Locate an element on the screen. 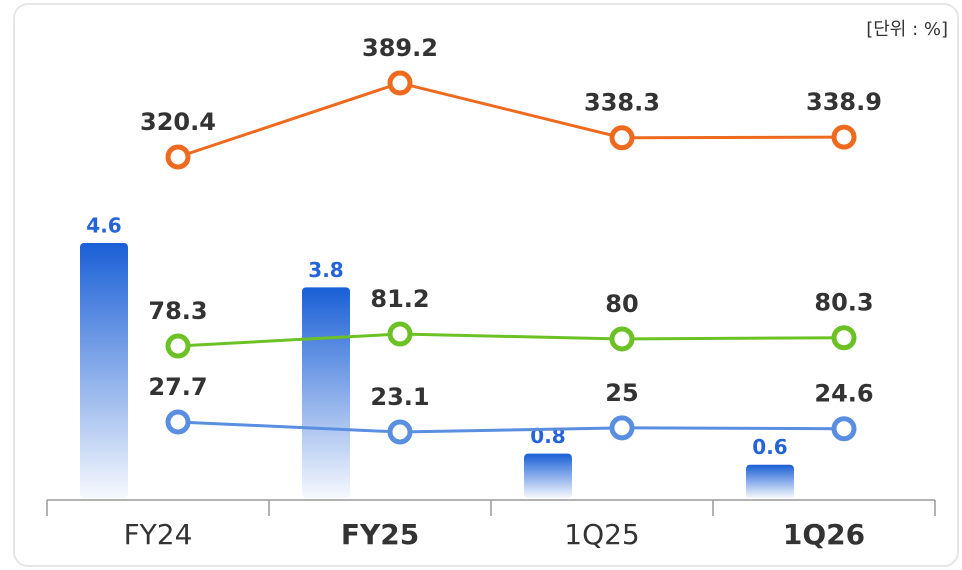  line-value-label: 80.3 is located at coordinates (843, 303).